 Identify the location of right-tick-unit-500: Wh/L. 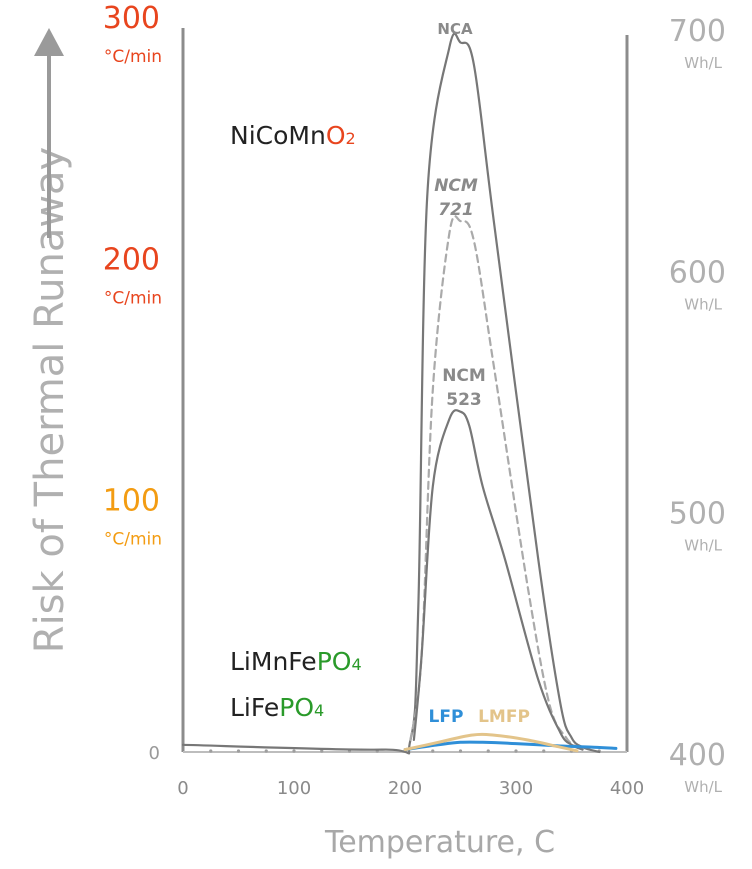
(703, 546).